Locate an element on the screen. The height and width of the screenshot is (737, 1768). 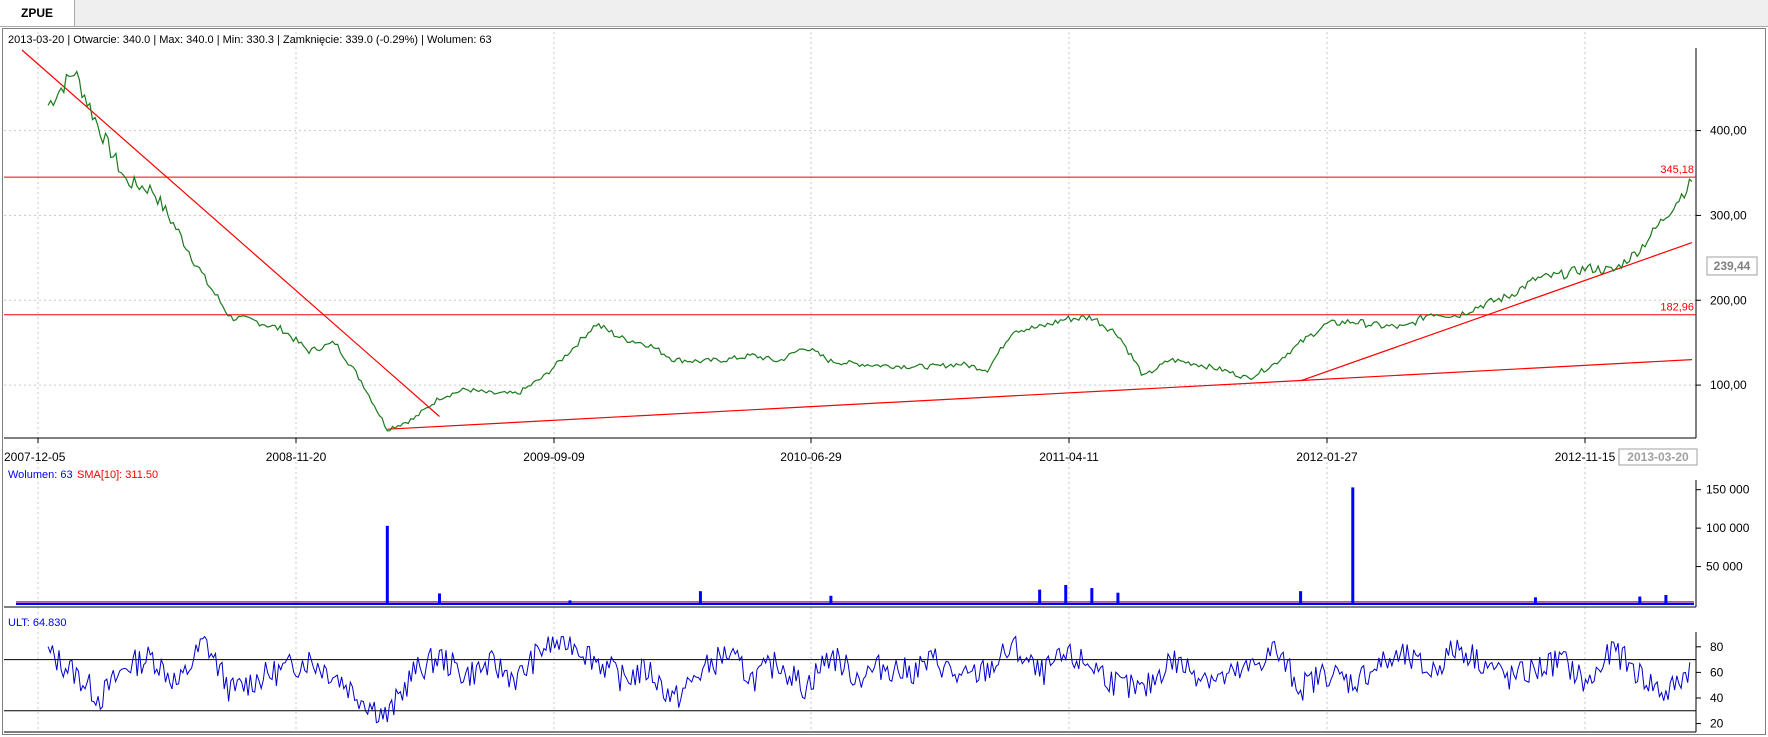
x-tick-label: 2012-01-27 is located at coordinates (1327, 457).